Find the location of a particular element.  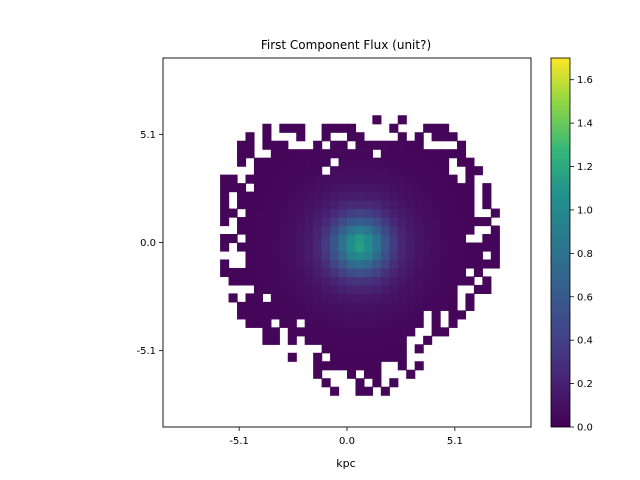

colorbar-tick-label: 0.4 is located at coordinates (585, 341).